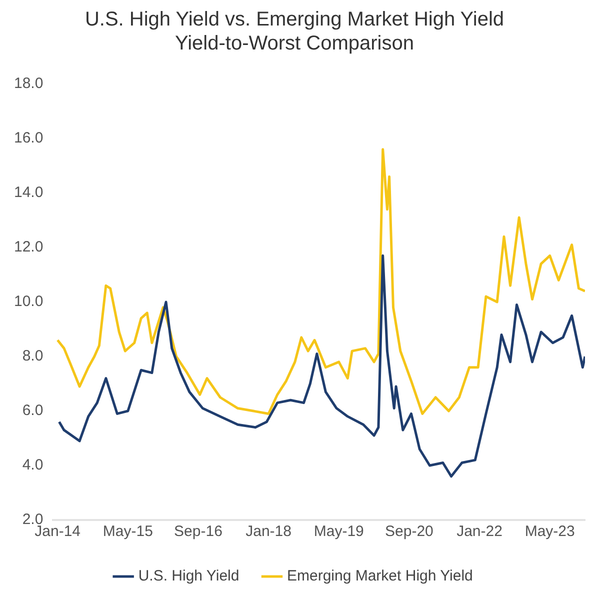 This screenshot has height=602, width=589. I want to click on x-tick-label: Sep-20, so click(409, 531).